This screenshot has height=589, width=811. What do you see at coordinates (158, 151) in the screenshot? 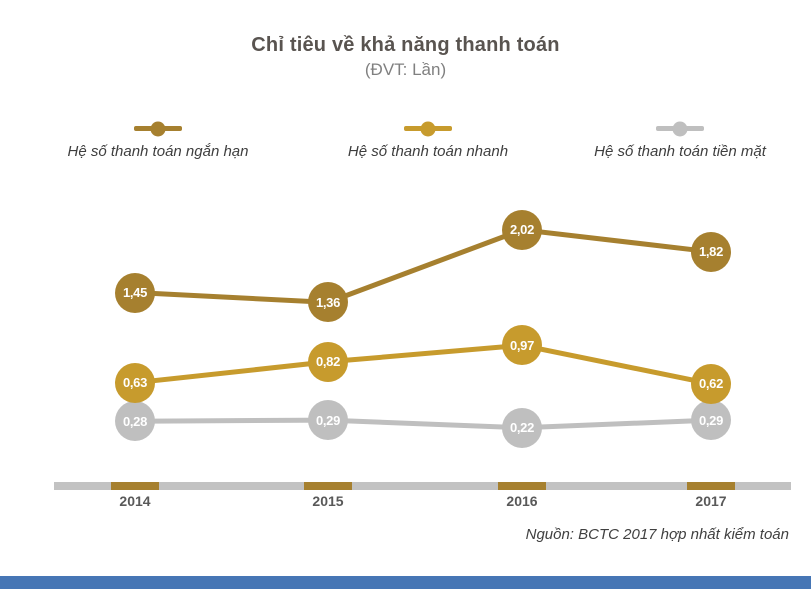
I see `legend-label-short-term: Hệ số thanh toán ngắn hạn` at bounding box center [158, 151].